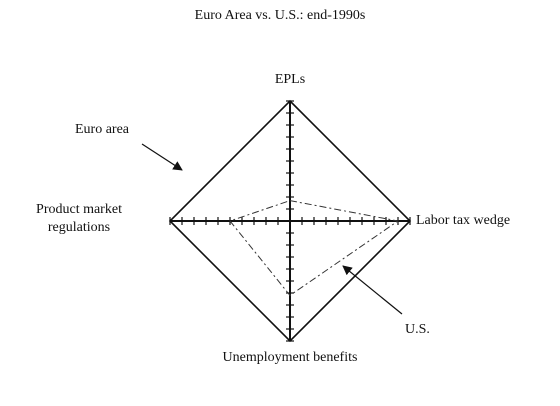  I want to click on category-label: Product market regulations, so click(79, 218).